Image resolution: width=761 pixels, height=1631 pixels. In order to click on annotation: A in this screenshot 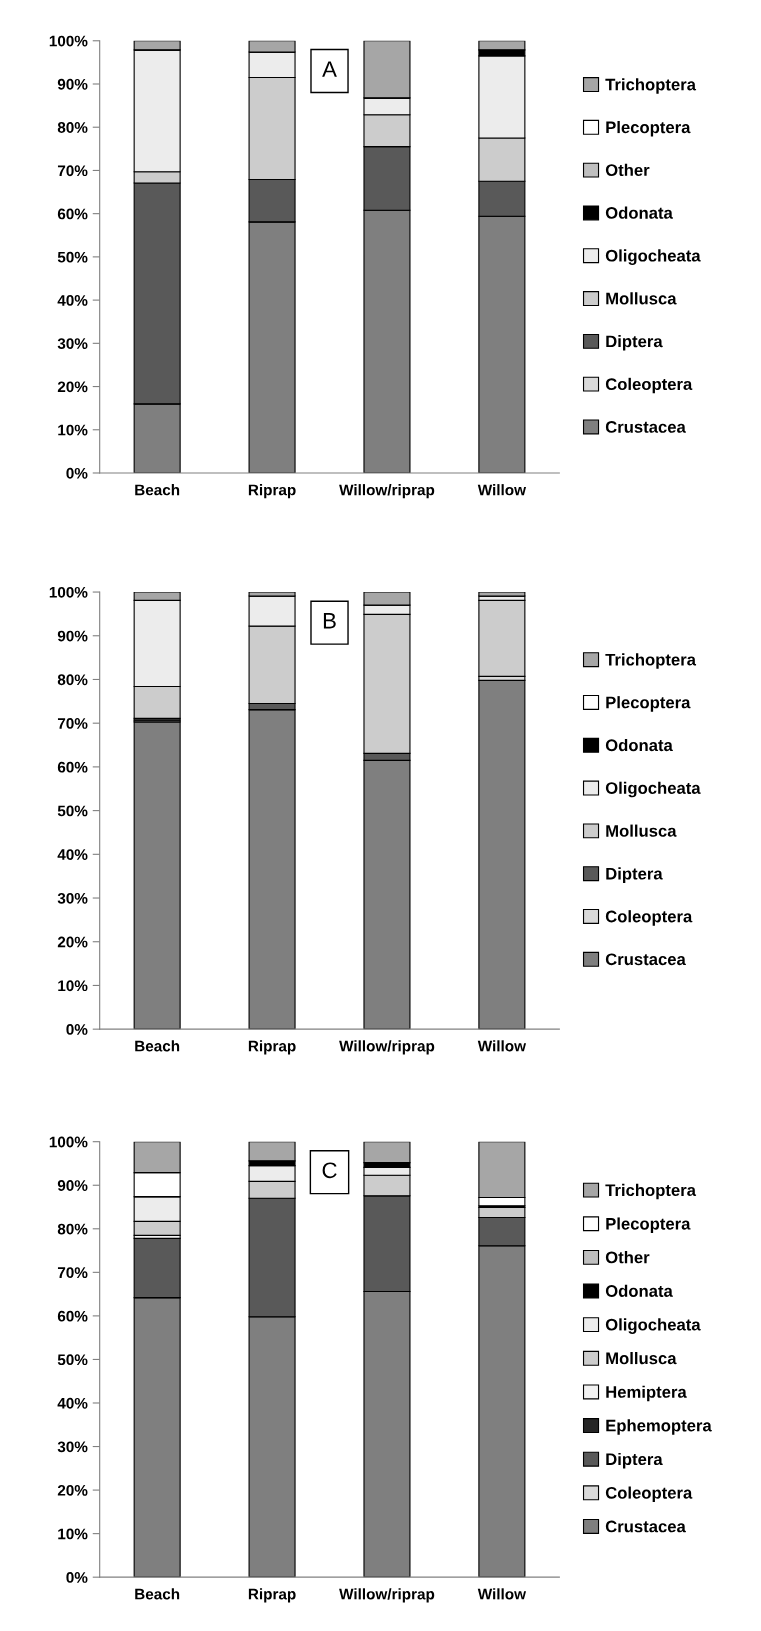, I will do `click(329, 69)`.